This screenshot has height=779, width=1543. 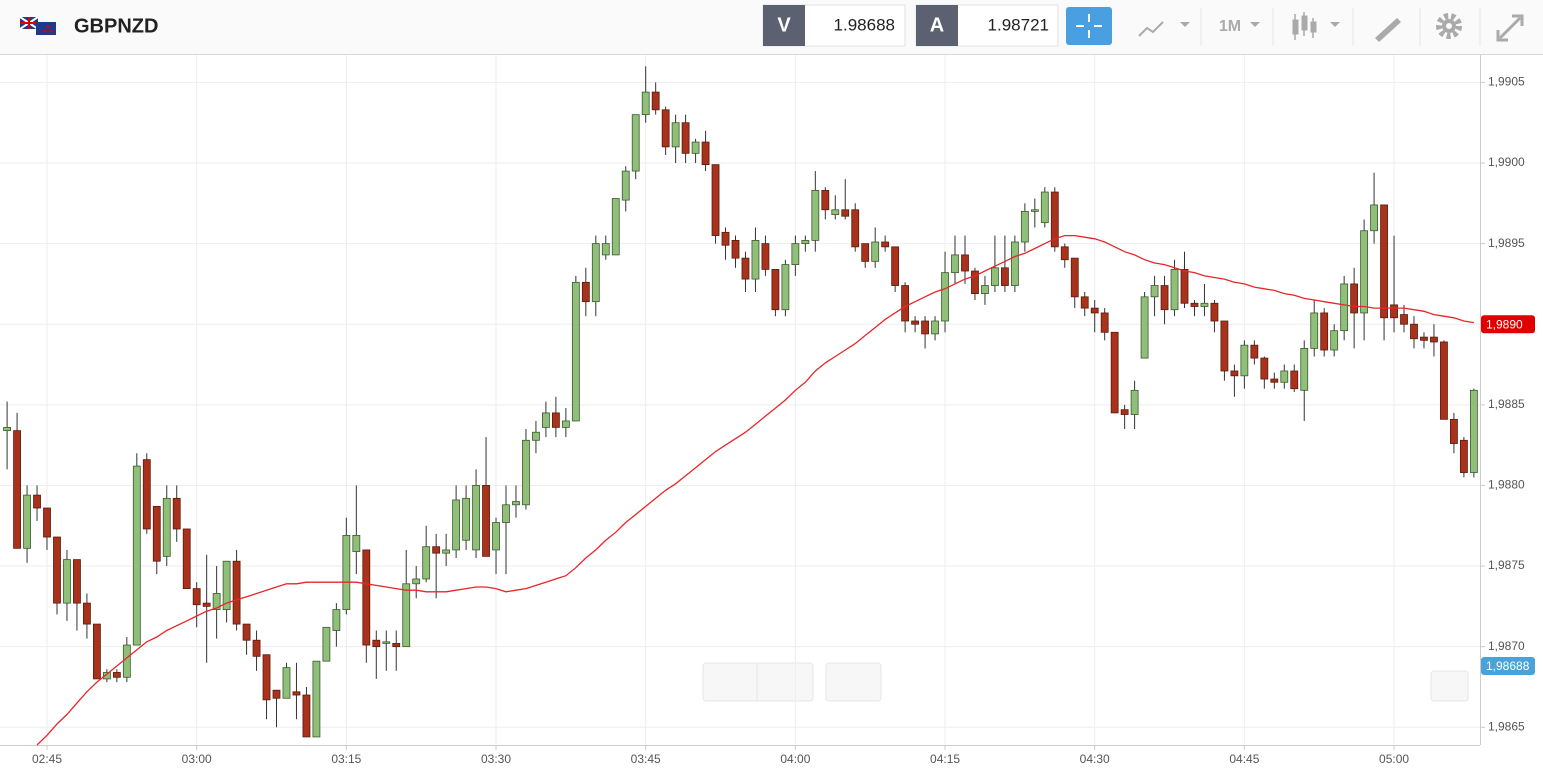 What do you see at coordinates (47, 759) in the screenshot?
I see `x-tick-label: 02:45` at bounding box center [47, 759].